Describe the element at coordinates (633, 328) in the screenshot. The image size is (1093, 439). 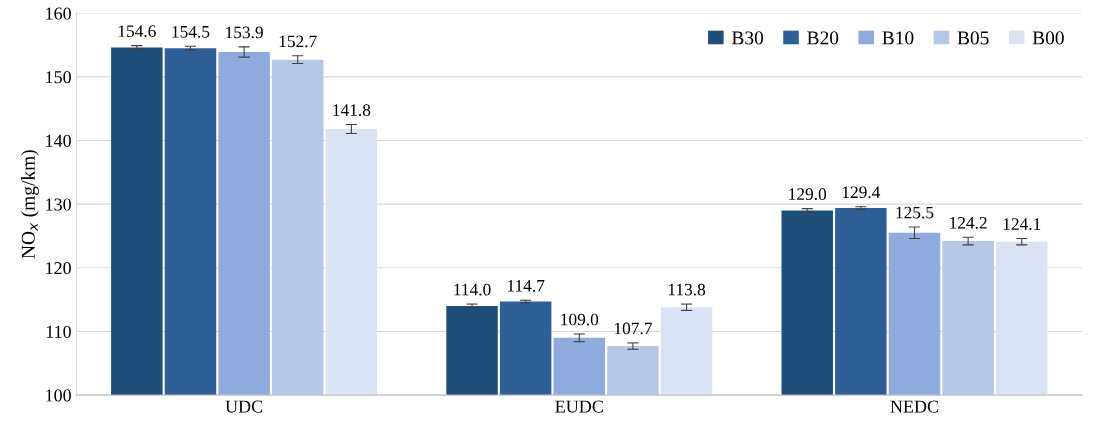
I see `data-label: 107.7` at that location.